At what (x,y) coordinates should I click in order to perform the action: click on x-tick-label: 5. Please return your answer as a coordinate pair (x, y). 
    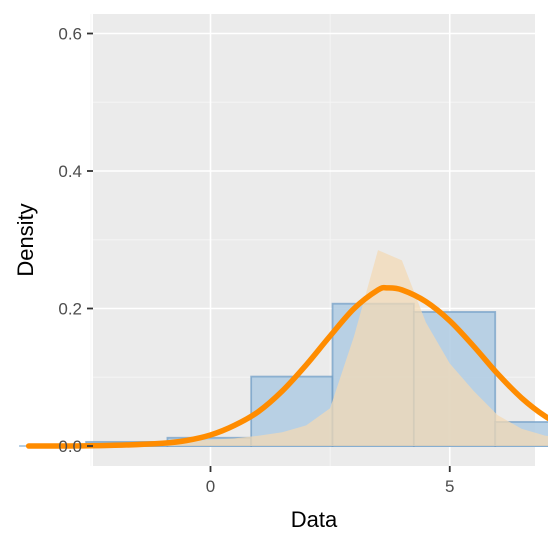
    Looking at the image, I should click on (449, 486).